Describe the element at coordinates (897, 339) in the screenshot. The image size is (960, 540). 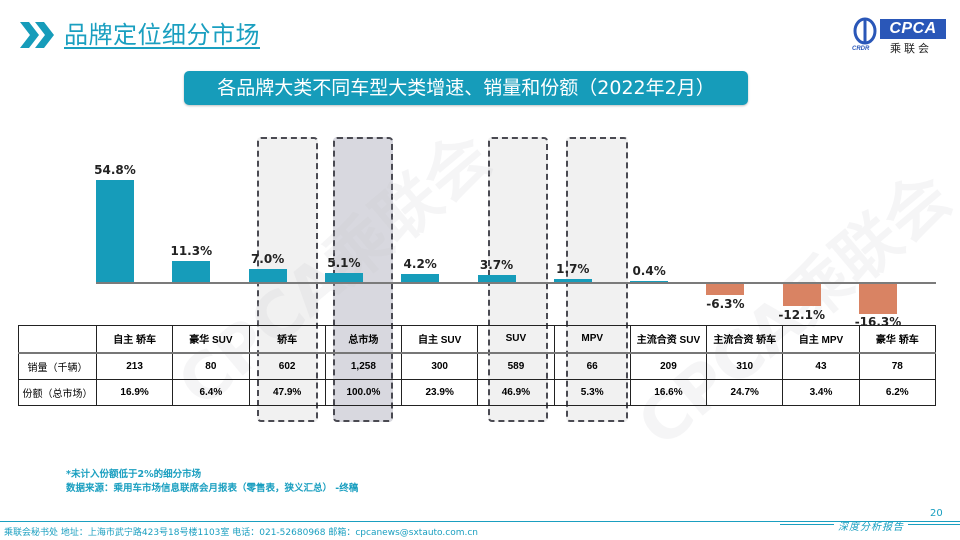
I see `column-header: 豪华 轿车` at that location.